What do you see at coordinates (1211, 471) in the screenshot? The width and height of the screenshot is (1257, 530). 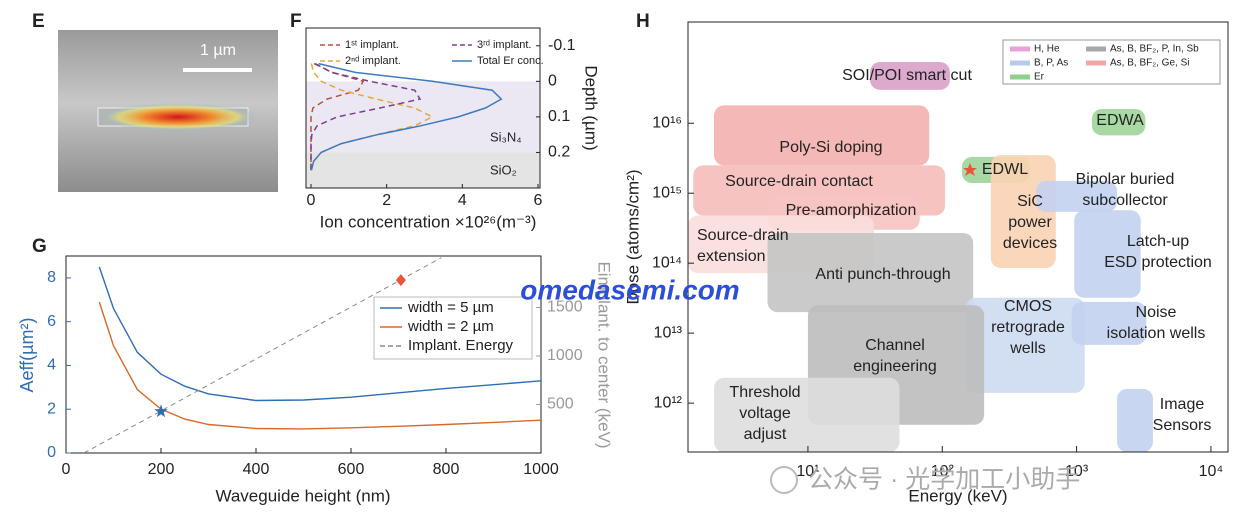 I see `x-tick-label: 10⁴` at bounding box center [1211, 471].